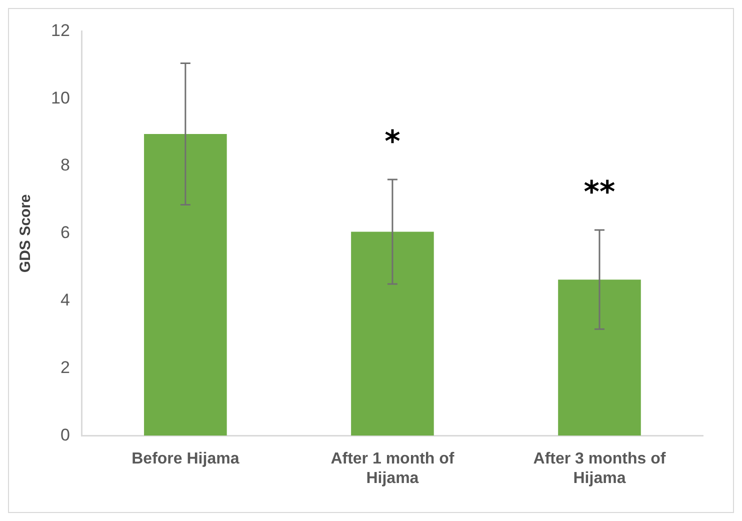  What do you see at coordinates (65, 367) in the screenshot?
I see `y-tick-label: 2` at bounding box center [65, 367].